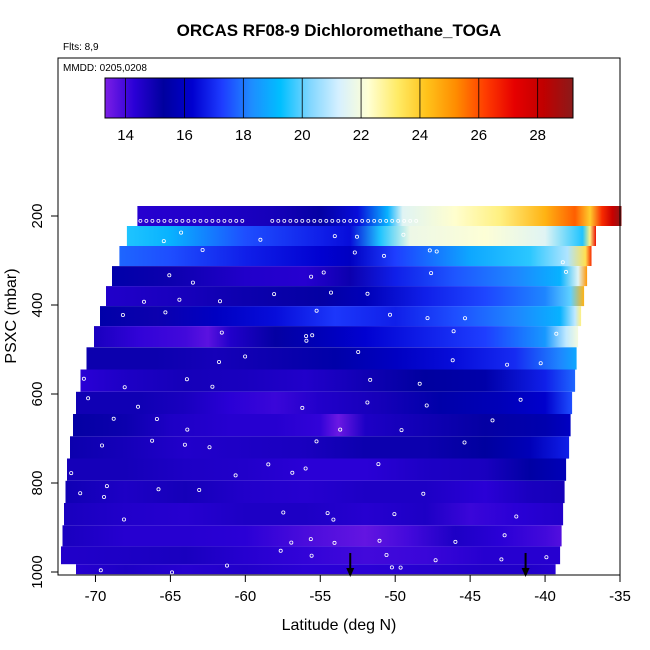  Describe the element at coordinates (96, 596) in the screenshot. I see `x-tick-label: -70` at that location.